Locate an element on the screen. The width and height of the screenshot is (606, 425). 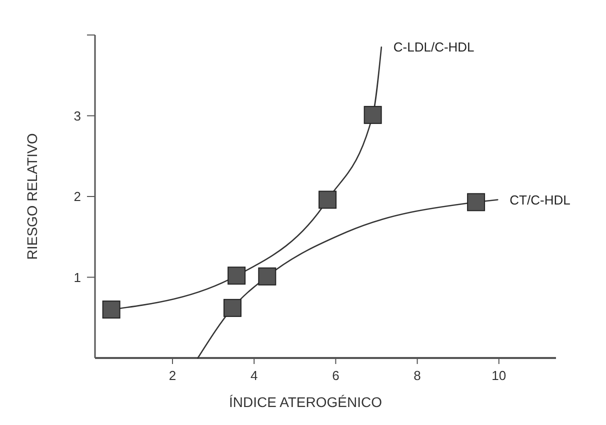
y-tick-label: 3 is located at coordinates (77, 116).